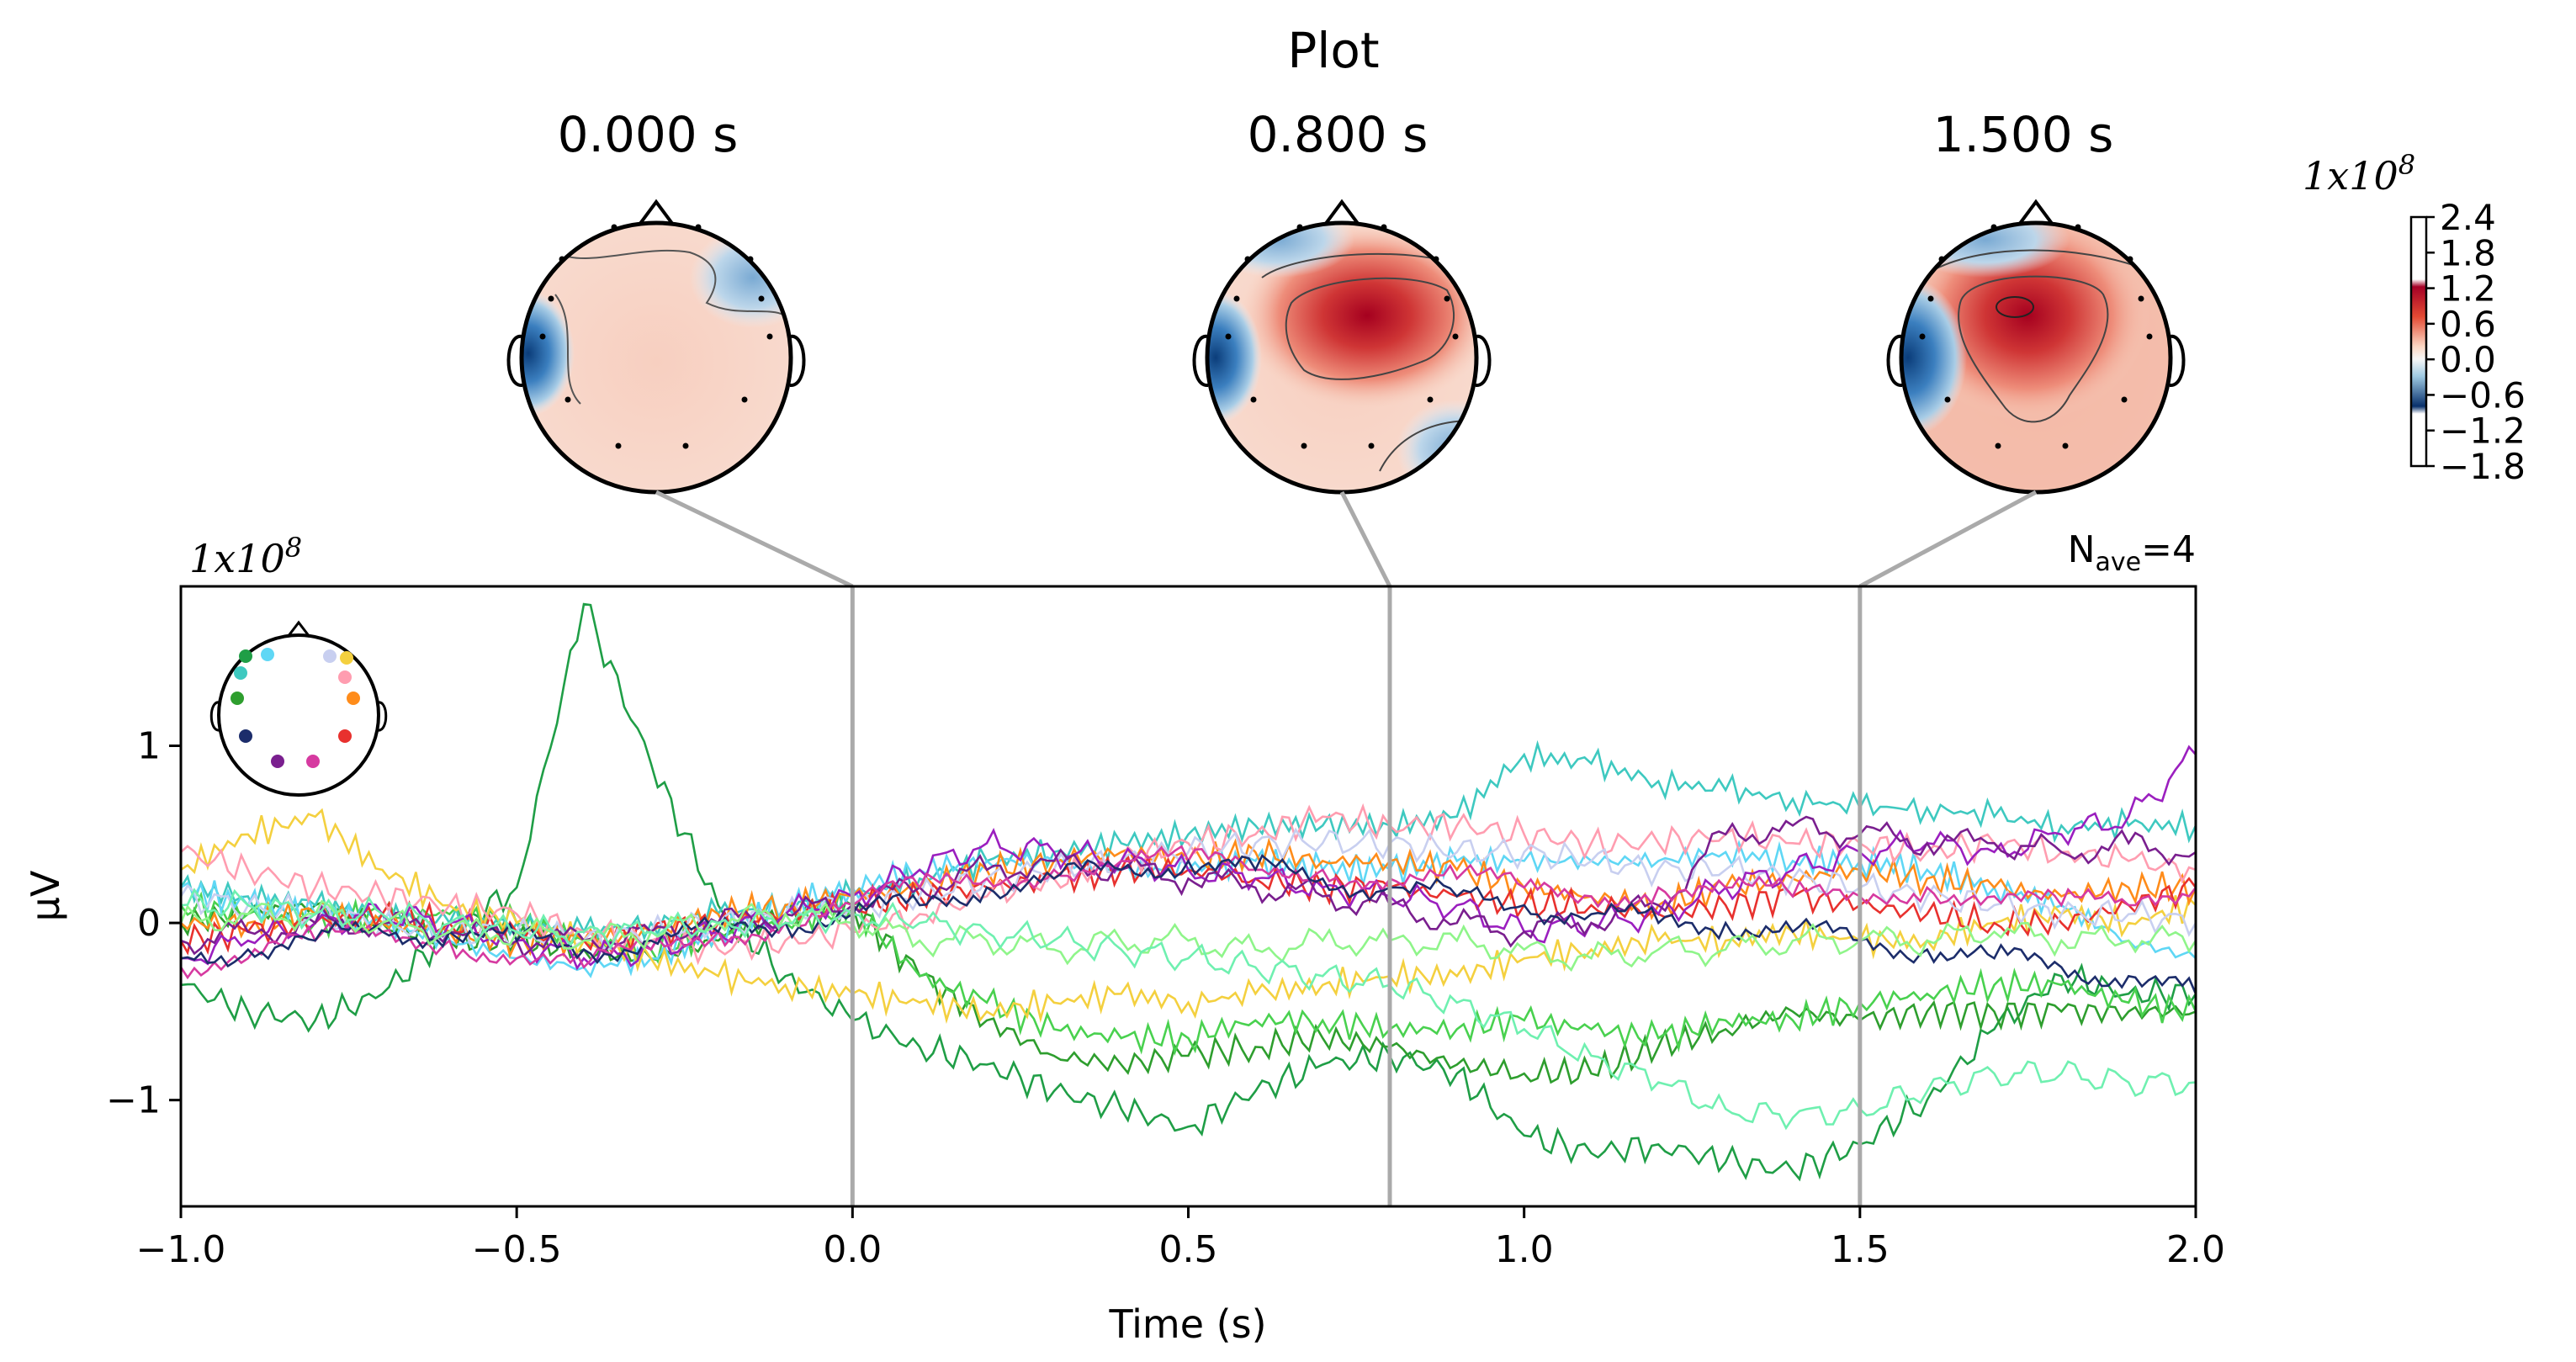 The image size is (2576, 1362). Describe the element at coordinates (1188, 1249) in the screenshot. I see `x-tick-label: 0.5` at that location.